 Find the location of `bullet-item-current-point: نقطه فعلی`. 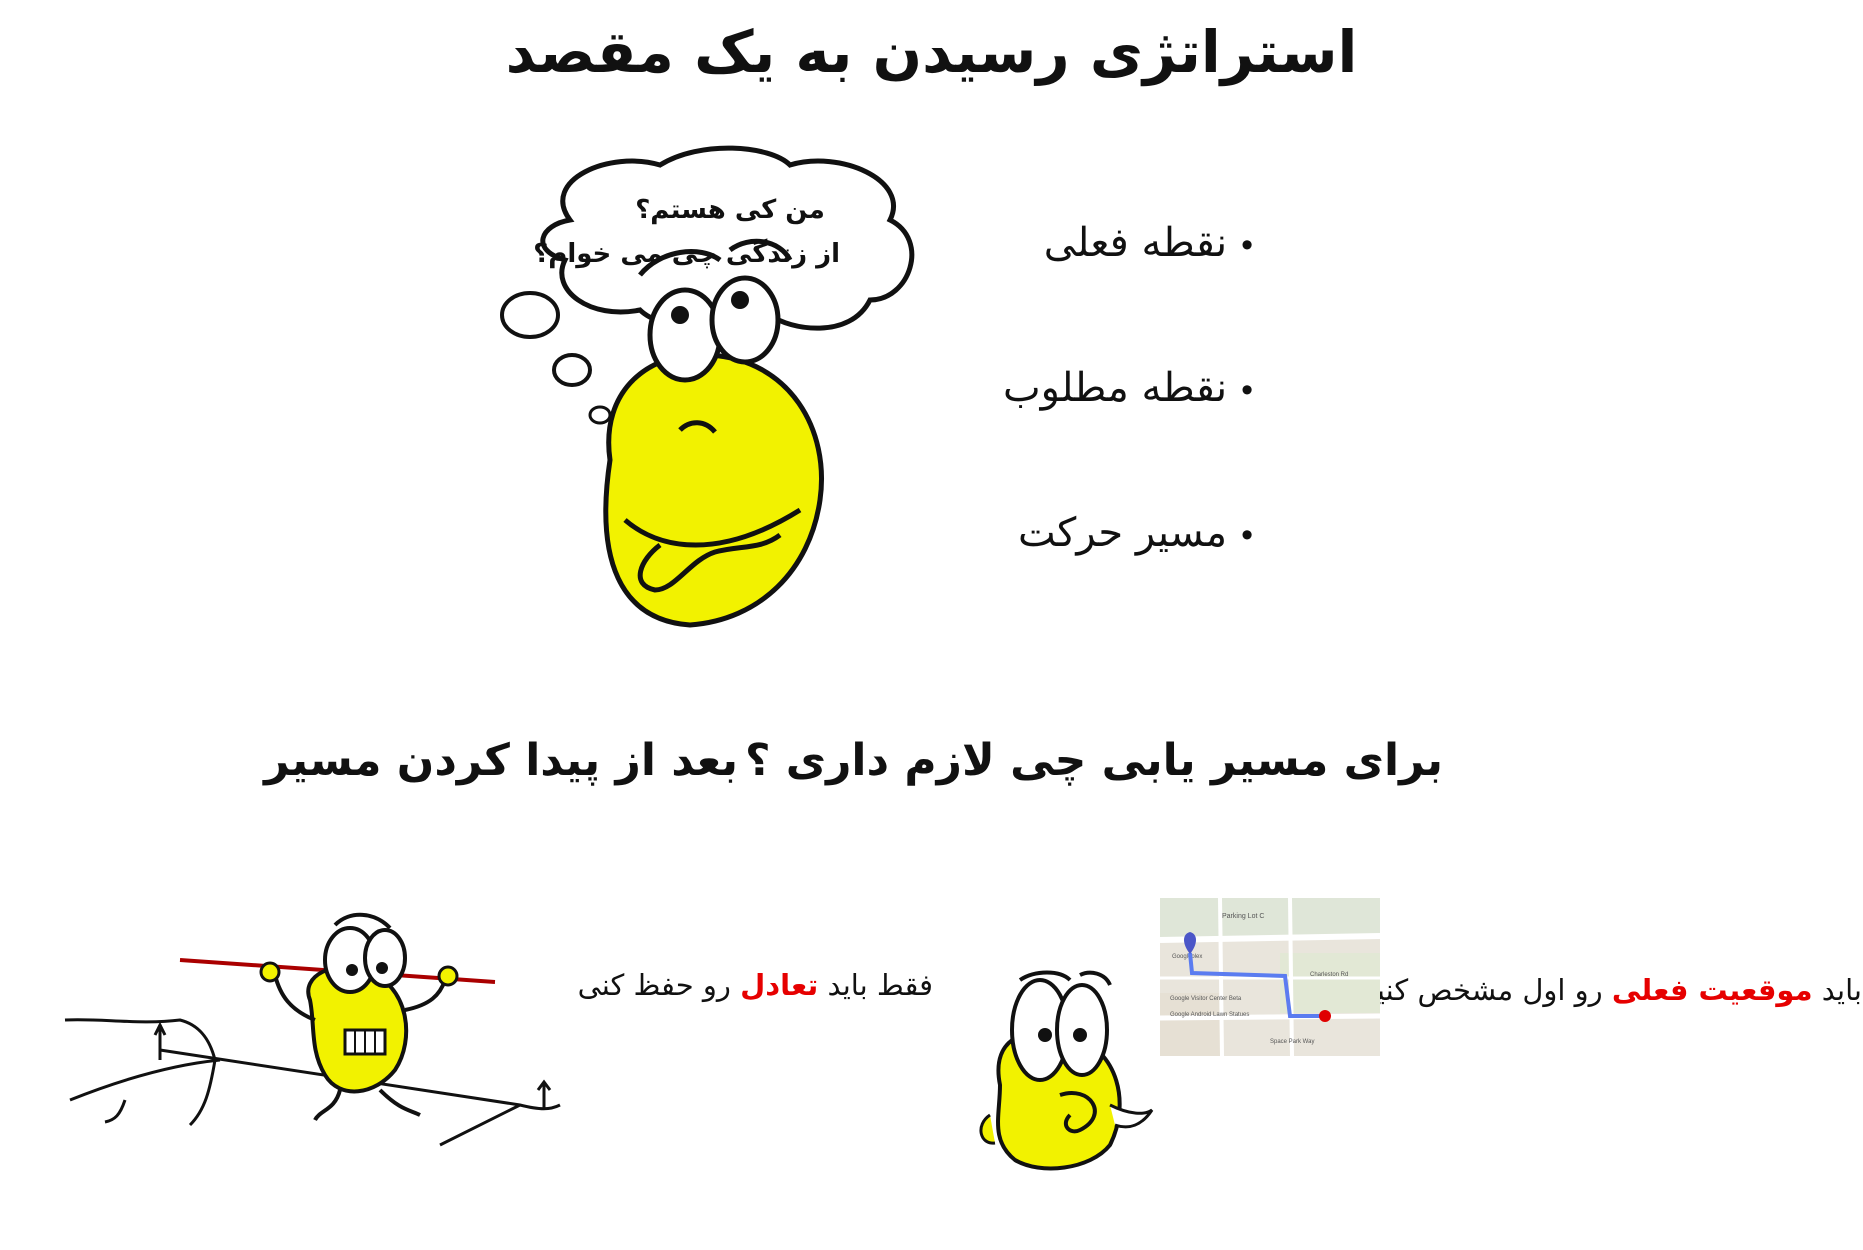

bullet-item-current-point: نقطه فعلی is located at coordinates (1128, 287).